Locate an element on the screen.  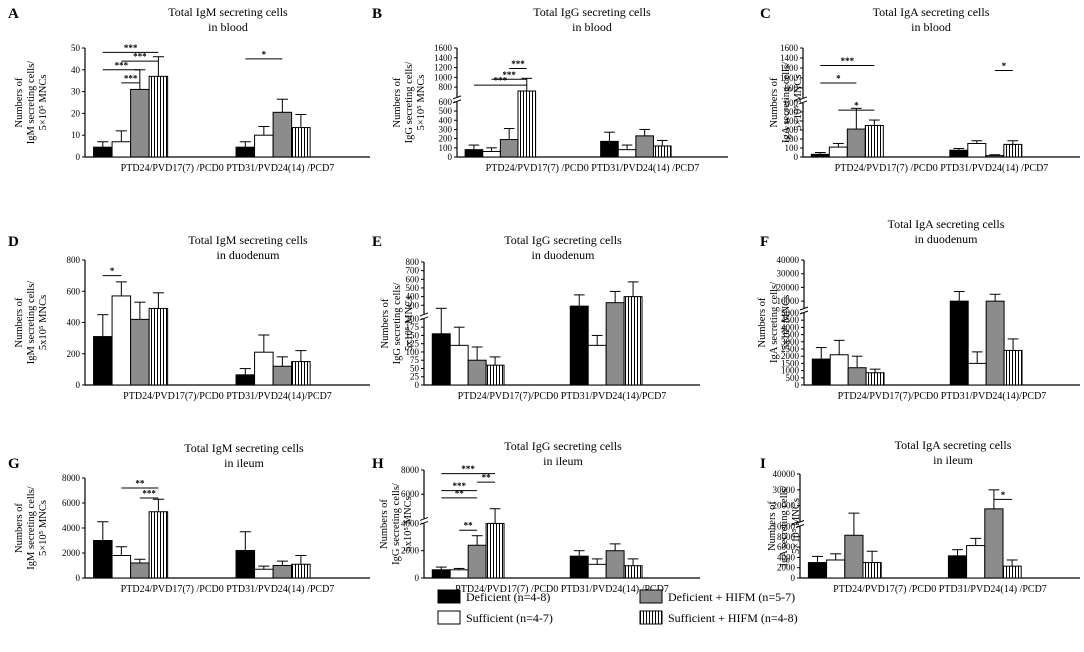
y-tick-label: 25 is located at coordinates (415, 377).